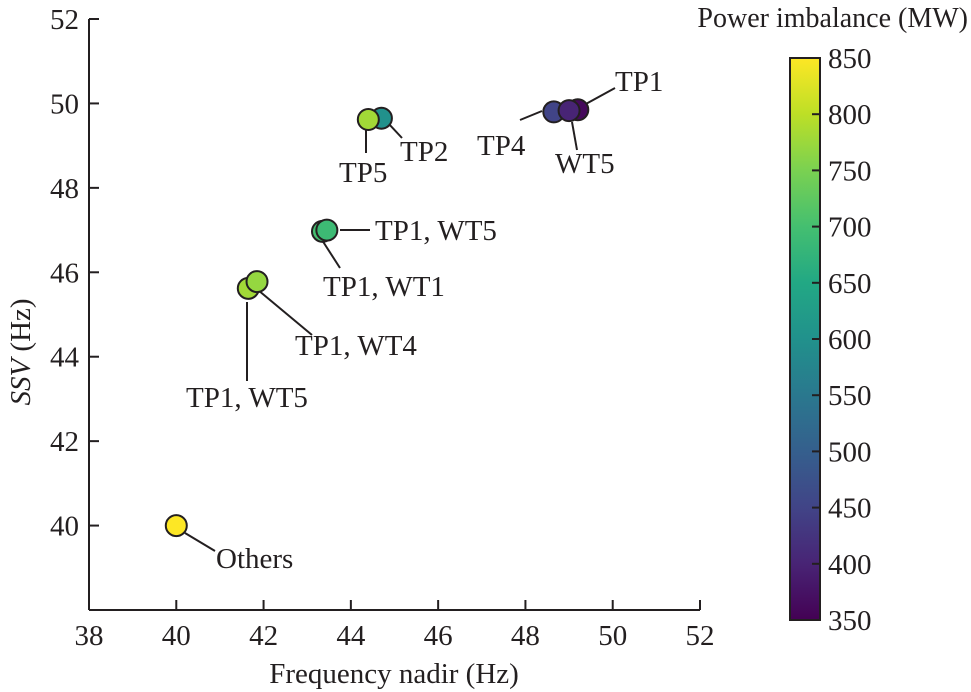 The height and width of the screenshot is (692, 971). Describe the element at coordinates (247, 398) in the screenshot. I see `label-tp1-wt5-lower: TP1, WT5` at that location.